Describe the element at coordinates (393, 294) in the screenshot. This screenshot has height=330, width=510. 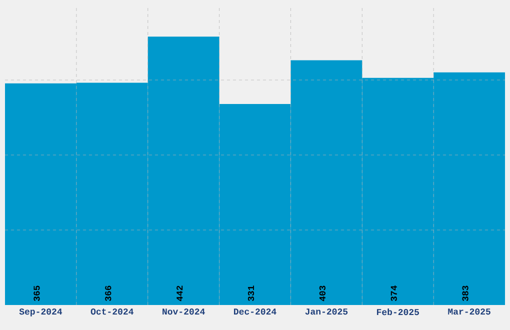
I see `data-label: 374` at that location.